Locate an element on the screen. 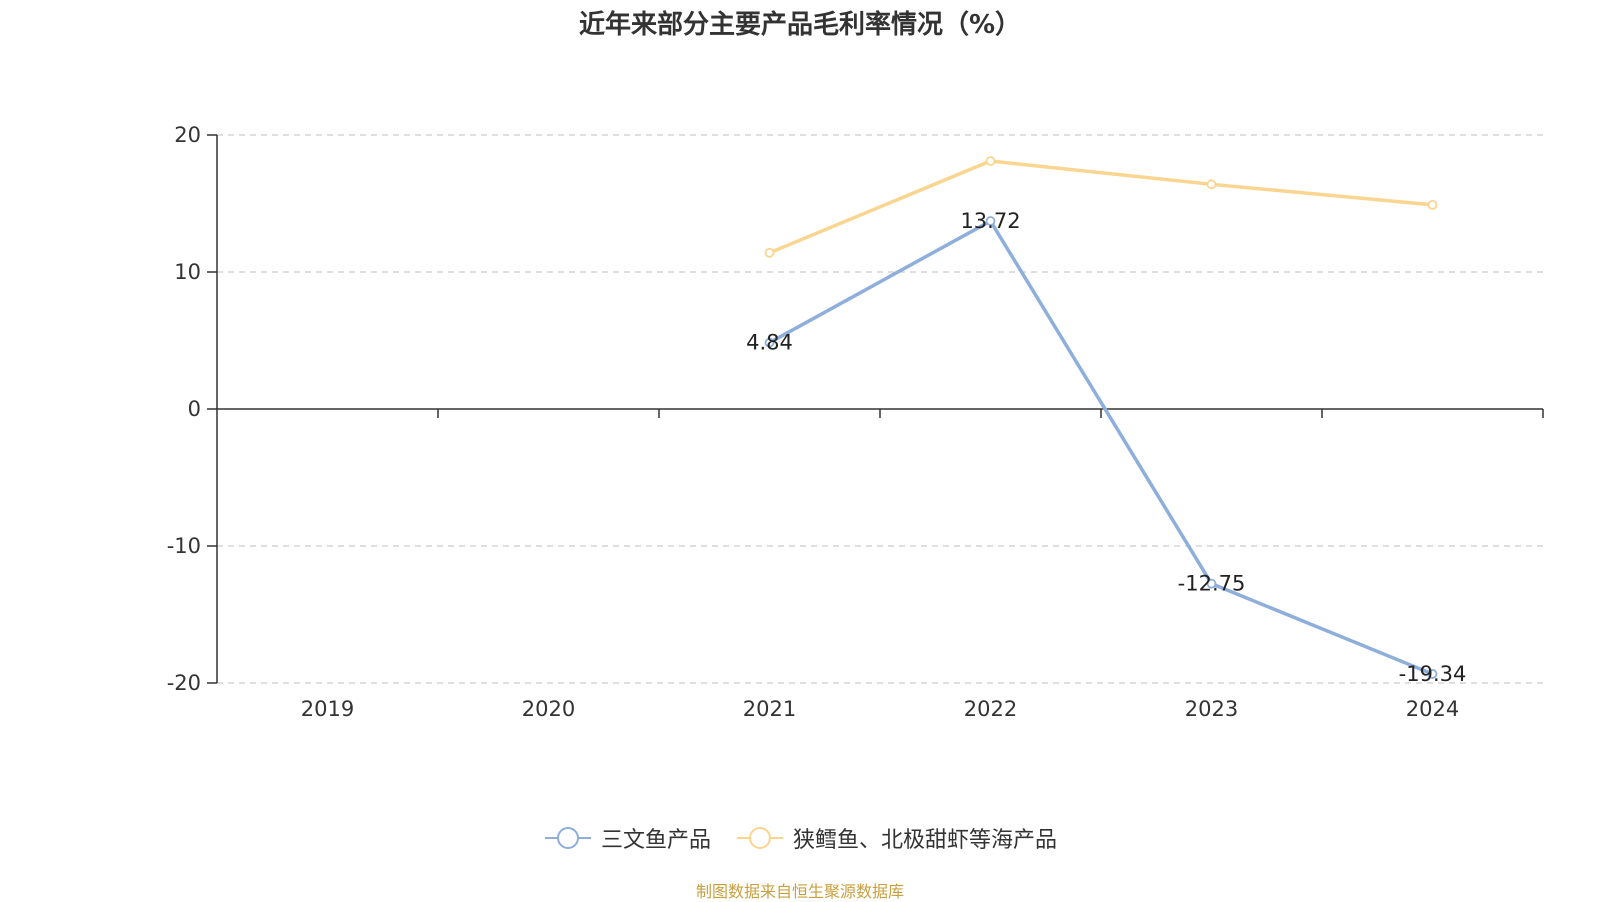 The height and width of the screenshot is (902, 1600). x-tick-label: 2021 is located at coordinates (769, 709).